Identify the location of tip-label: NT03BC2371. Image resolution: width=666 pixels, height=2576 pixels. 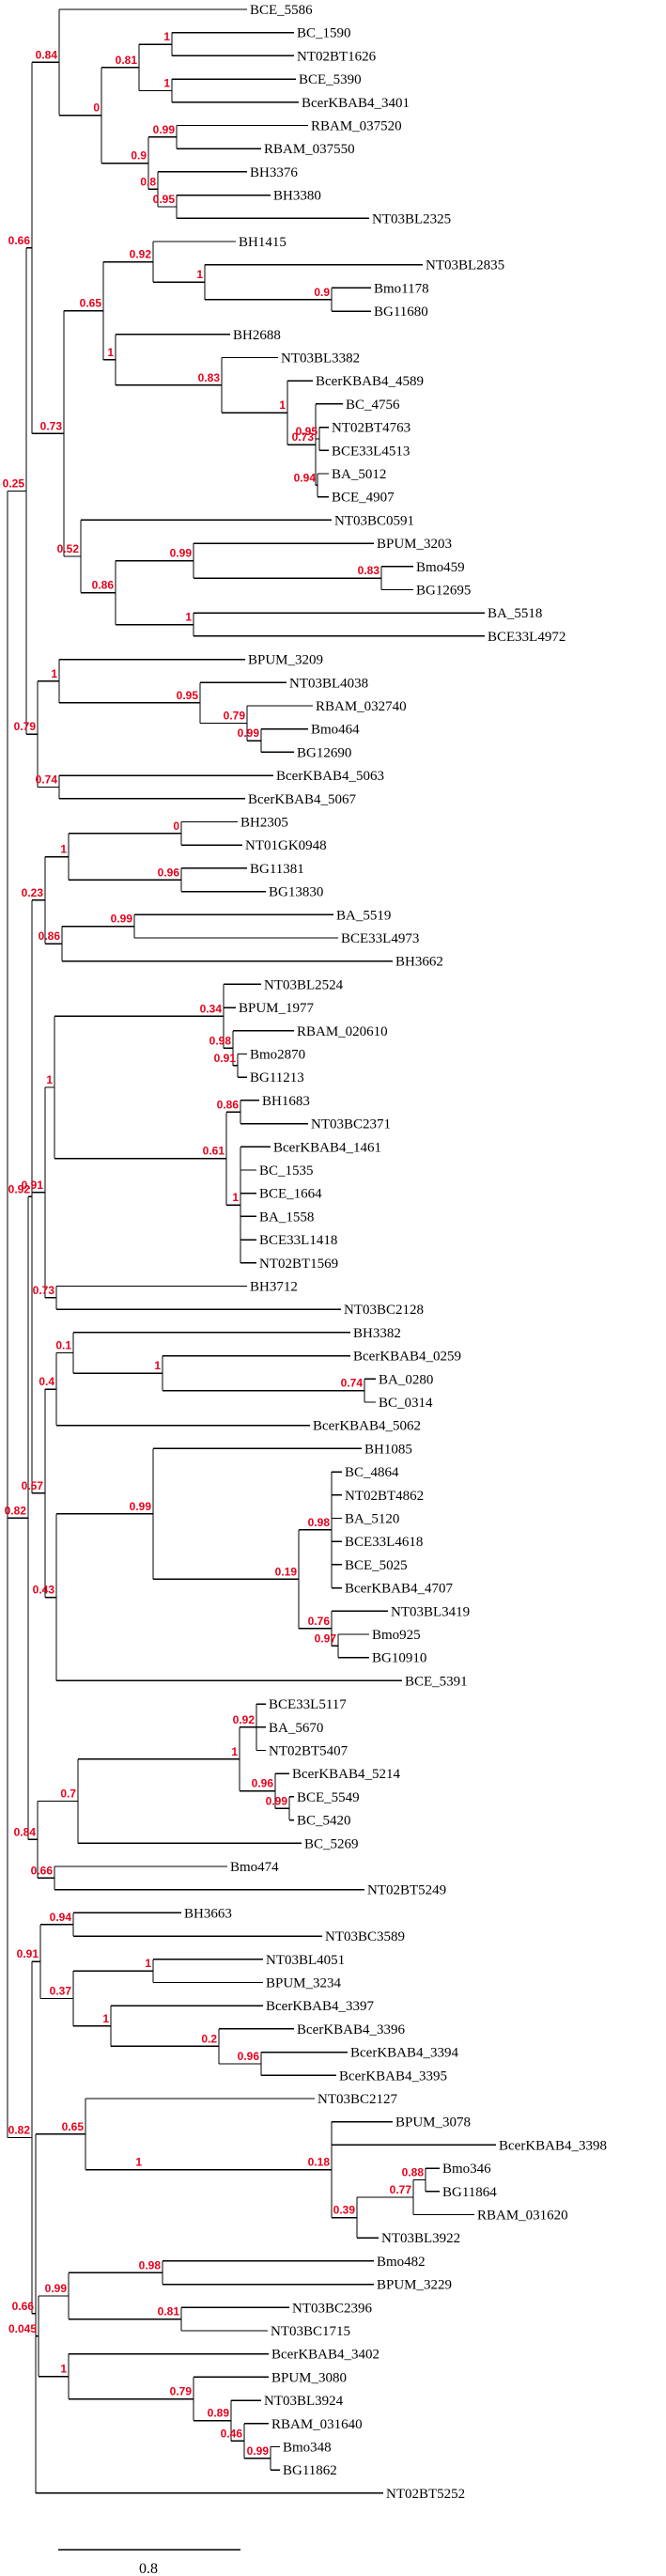
(351, 1124).